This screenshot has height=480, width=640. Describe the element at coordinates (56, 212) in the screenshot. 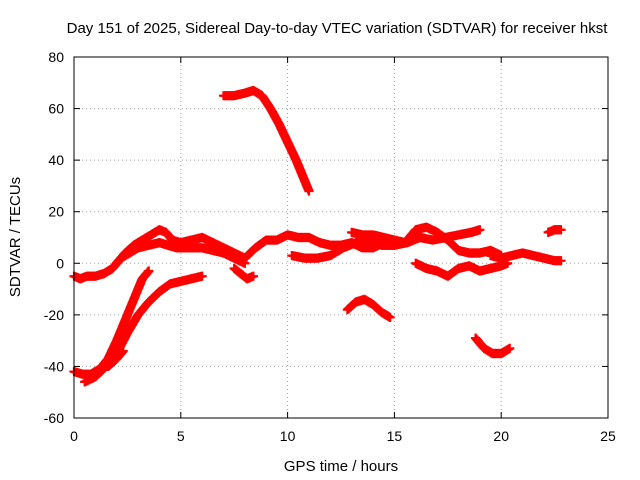

I see `y-tick-label: 20` at that location.